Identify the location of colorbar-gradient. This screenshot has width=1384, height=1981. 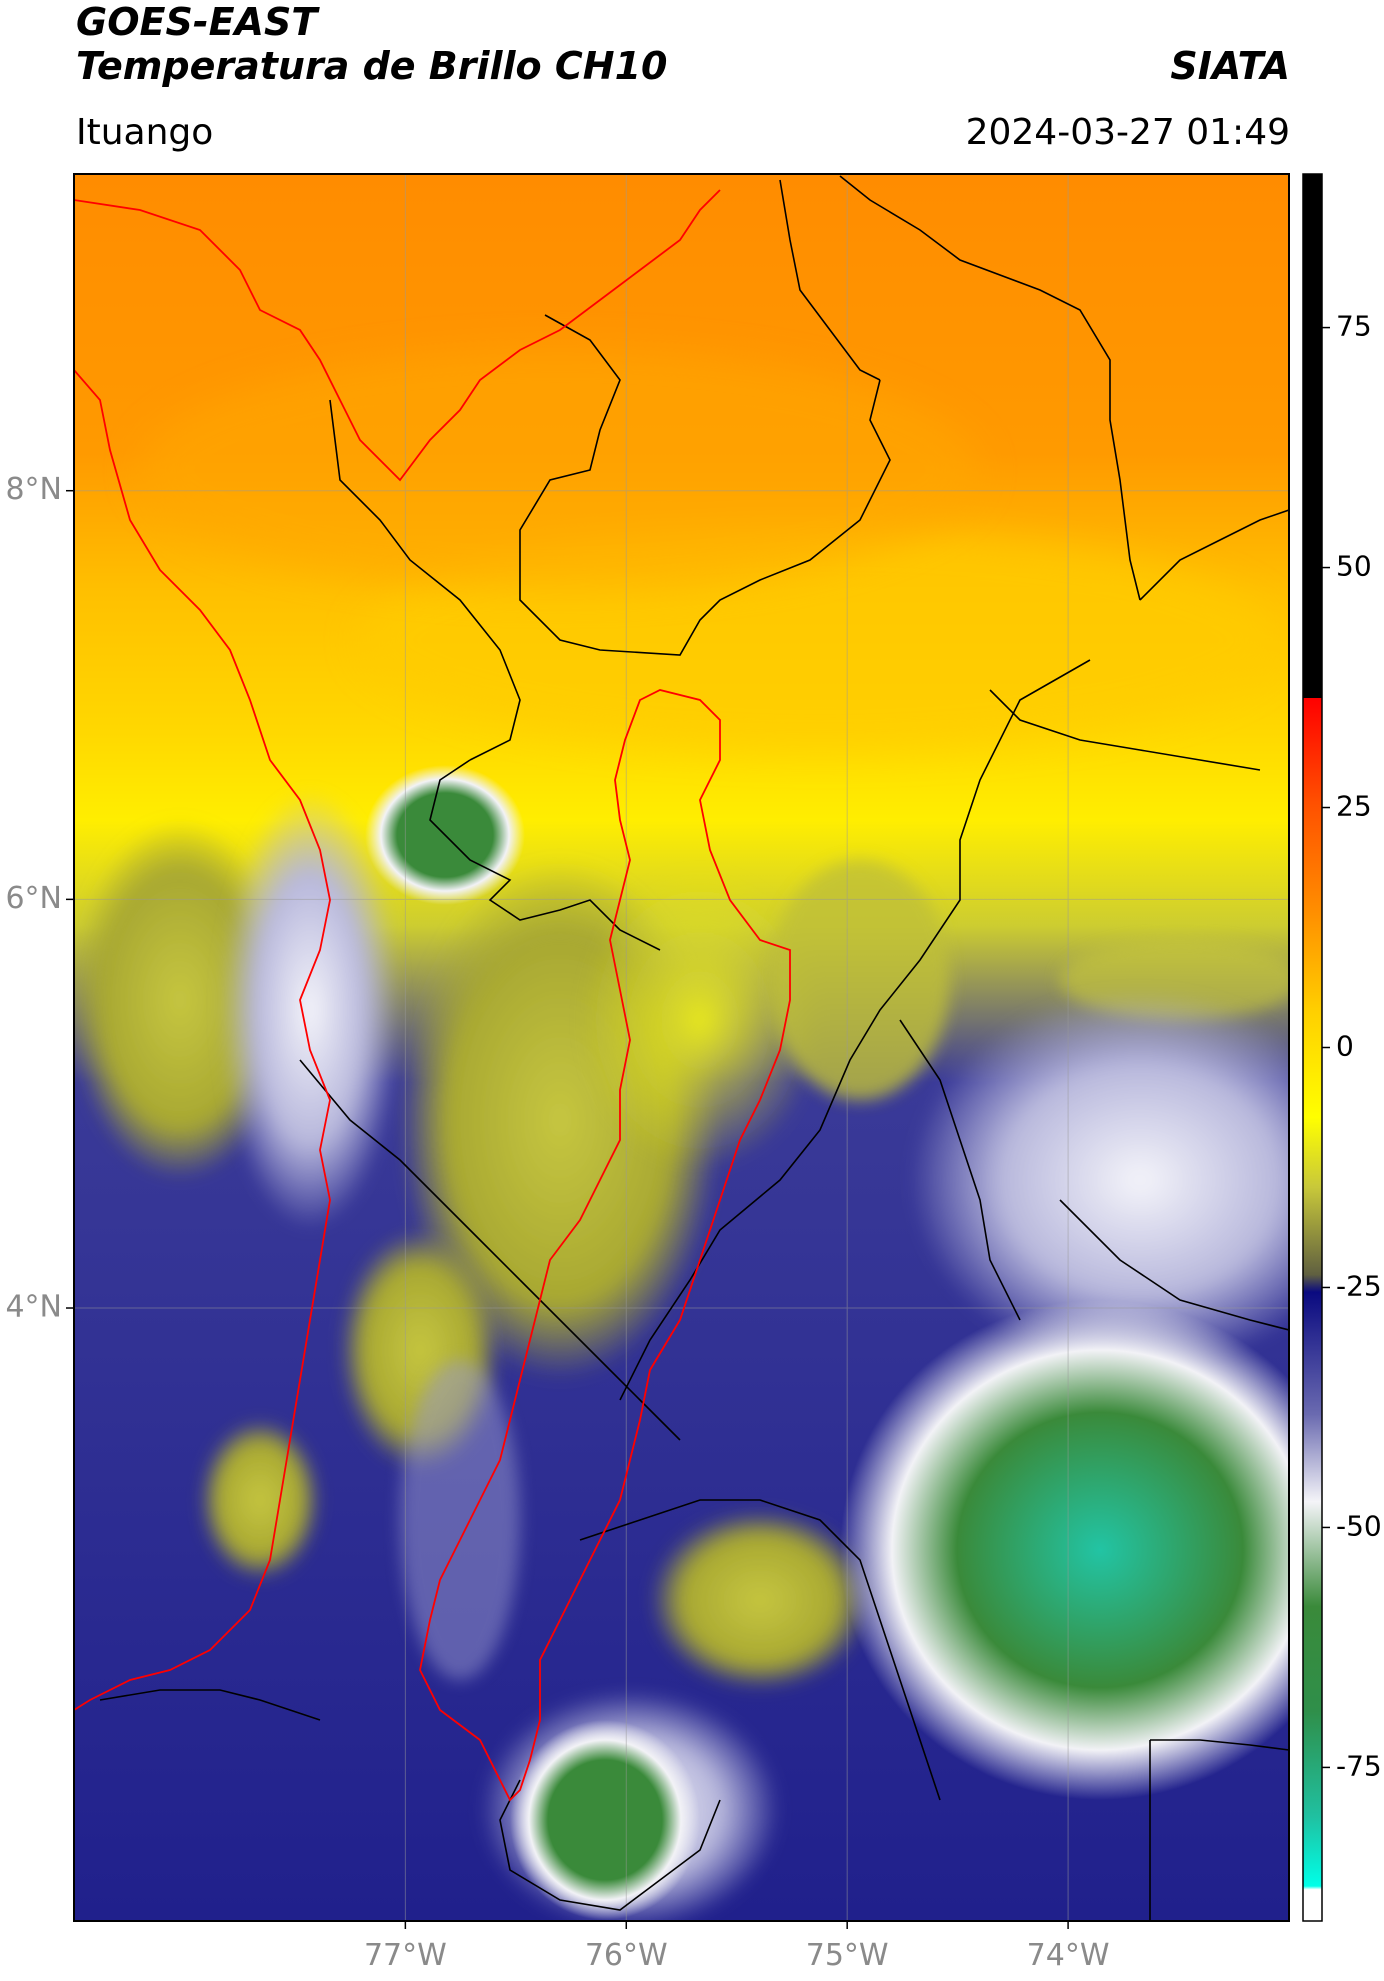
(1312, 1047).